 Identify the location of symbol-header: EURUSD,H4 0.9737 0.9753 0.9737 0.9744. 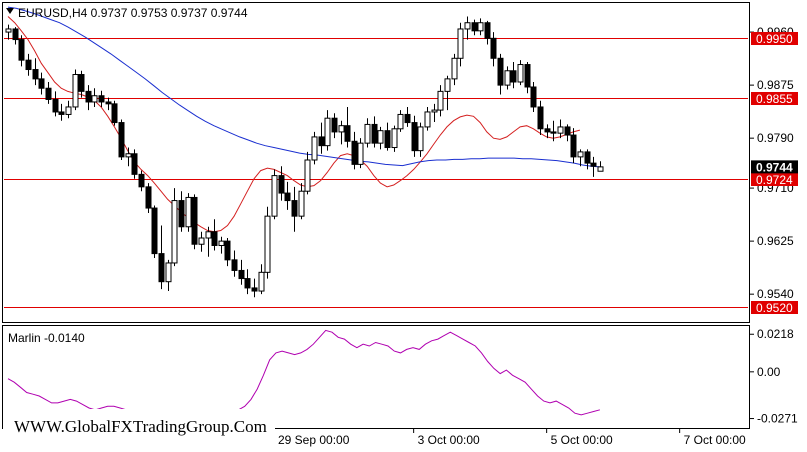
(133, 13).